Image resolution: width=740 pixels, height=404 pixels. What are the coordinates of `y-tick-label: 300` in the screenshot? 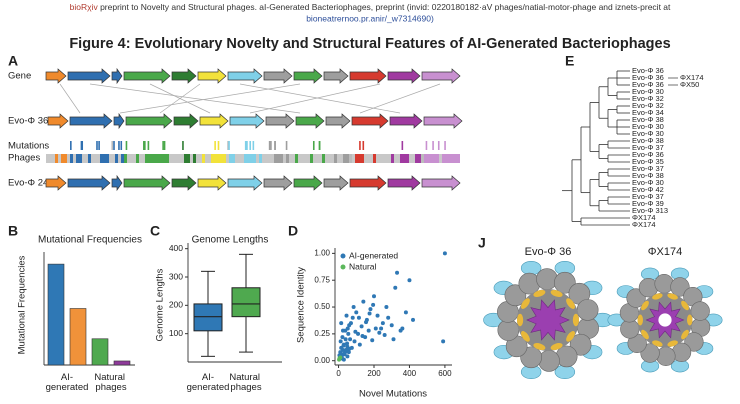 It's located at (176, 276).